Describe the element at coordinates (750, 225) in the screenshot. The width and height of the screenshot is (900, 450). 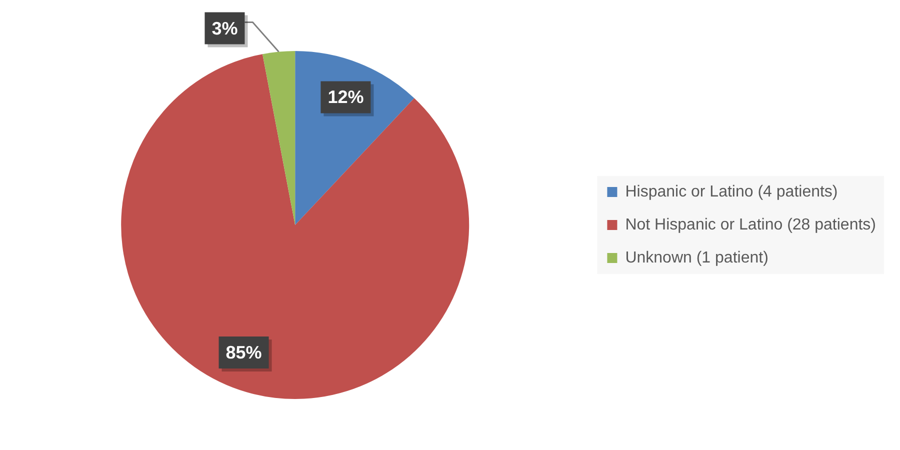
I see `legend-label: Not Hispanic or Latino (28 patients)` at that location.